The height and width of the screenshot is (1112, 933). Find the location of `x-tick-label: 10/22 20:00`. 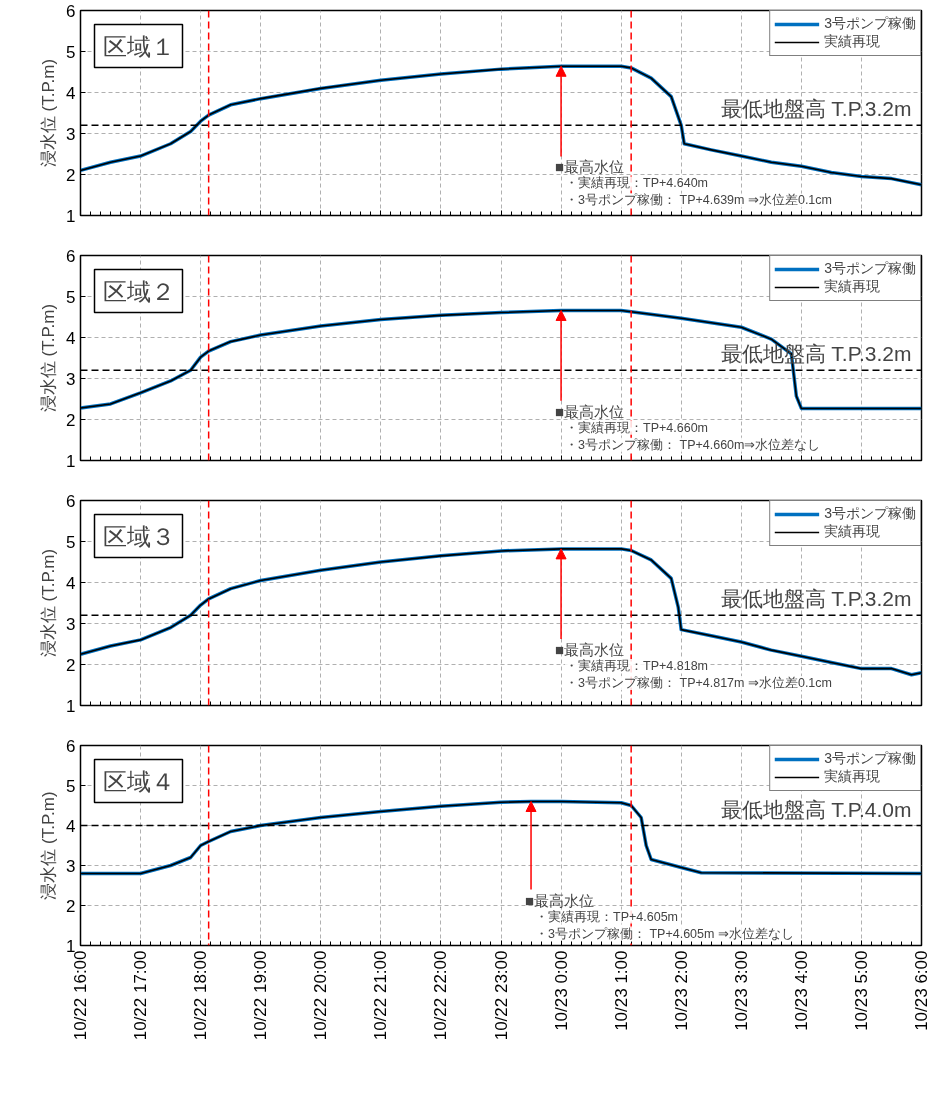

x-tick-label: 10/22 20:00 is located at coordinates (321, 995).